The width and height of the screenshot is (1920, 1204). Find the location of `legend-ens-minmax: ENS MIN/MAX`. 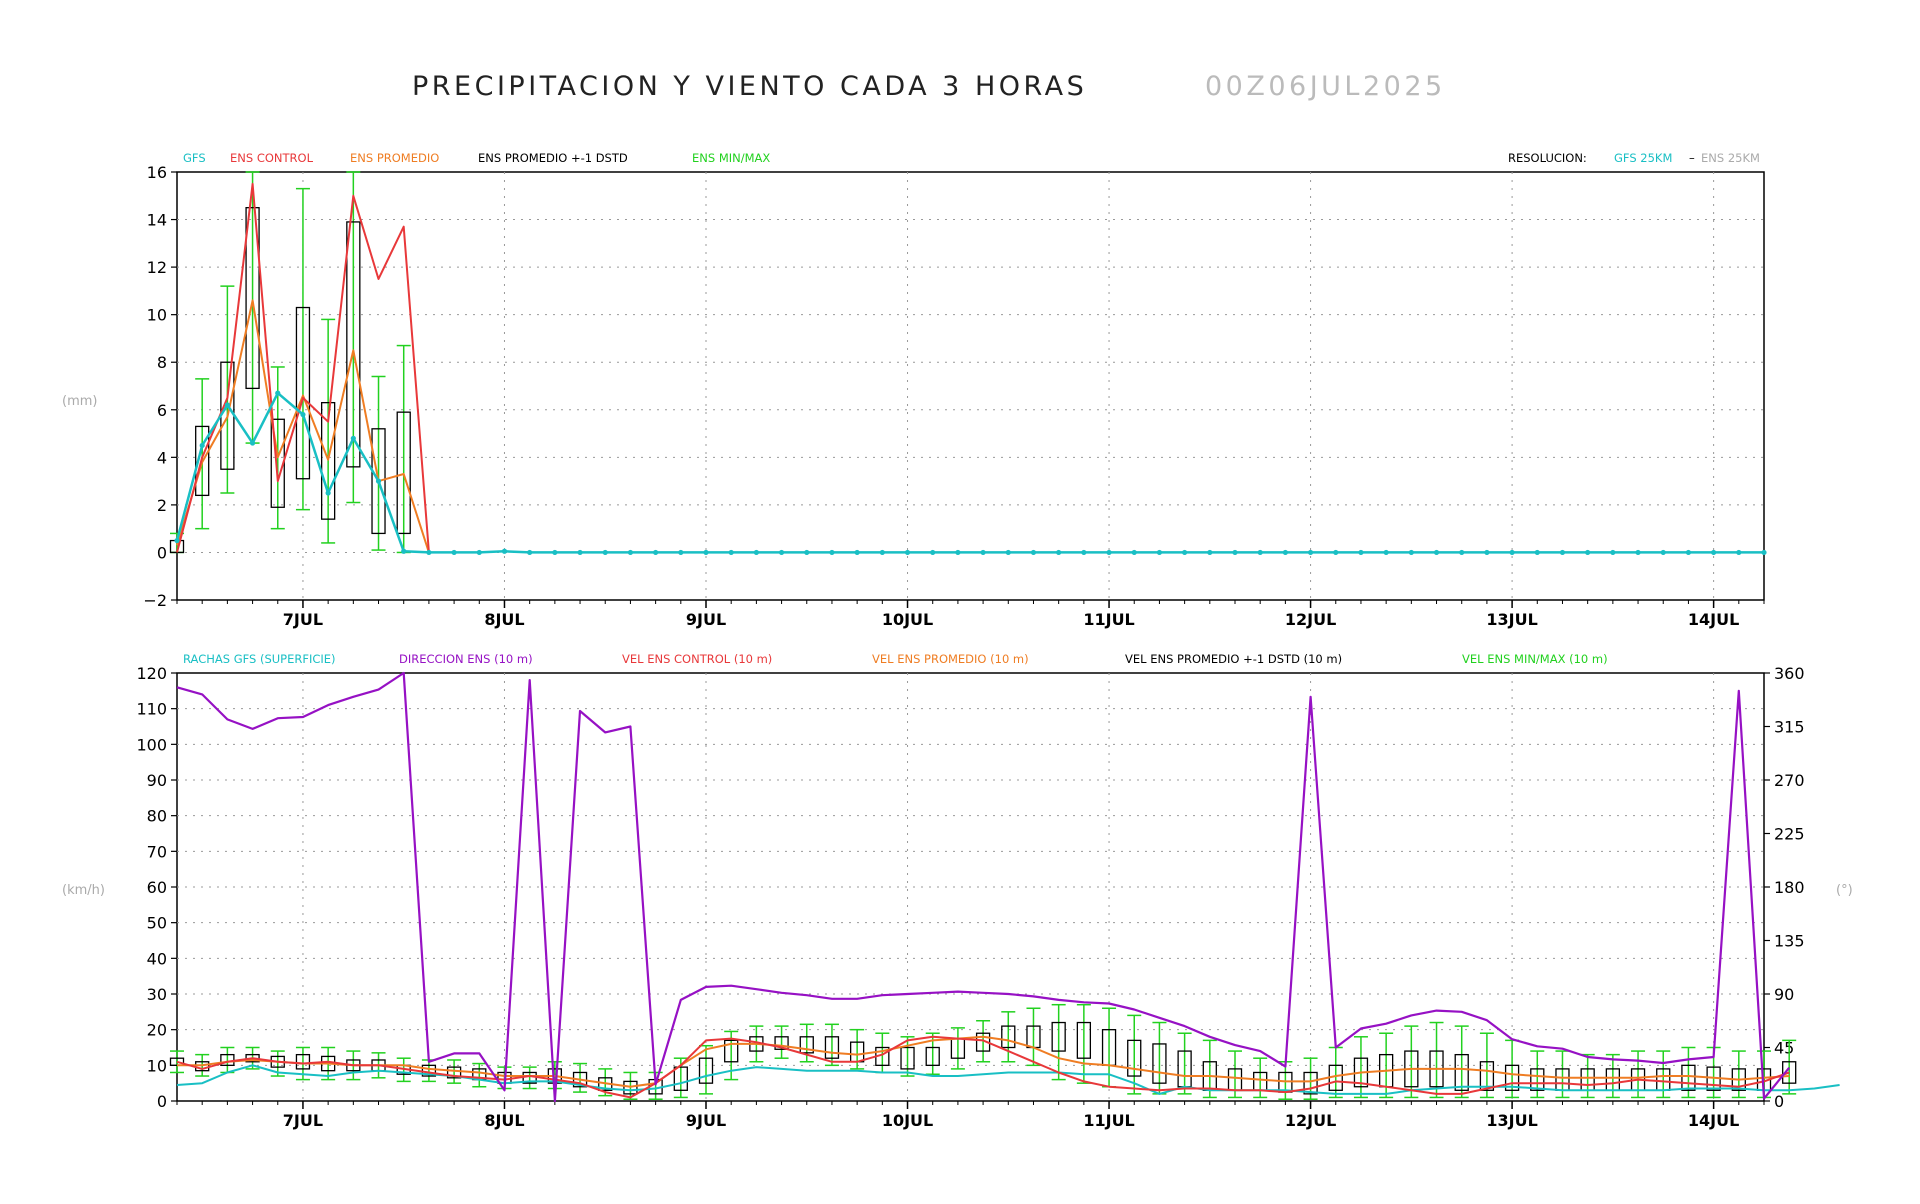

legend-ens-minmax: ENS MIN/MAX is located at coordinates (731, 158).